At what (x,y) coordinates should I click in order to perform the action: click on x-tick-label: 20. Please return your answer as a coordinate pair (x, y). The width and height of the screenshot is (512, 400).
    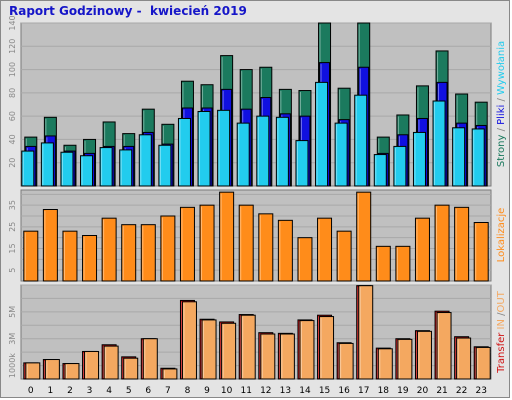
    Looking at the image, I should click on (423, 391).